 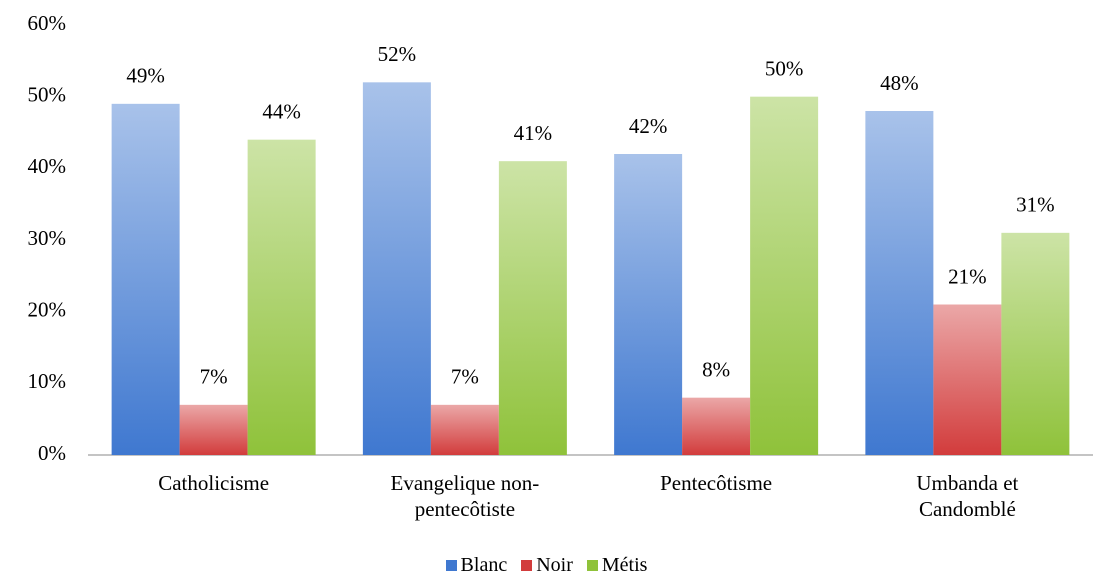 What do you see at coordinates (47, 23) in the screenshot?
I see `y-tick-label: 60%` at bounding box center [47, 23].